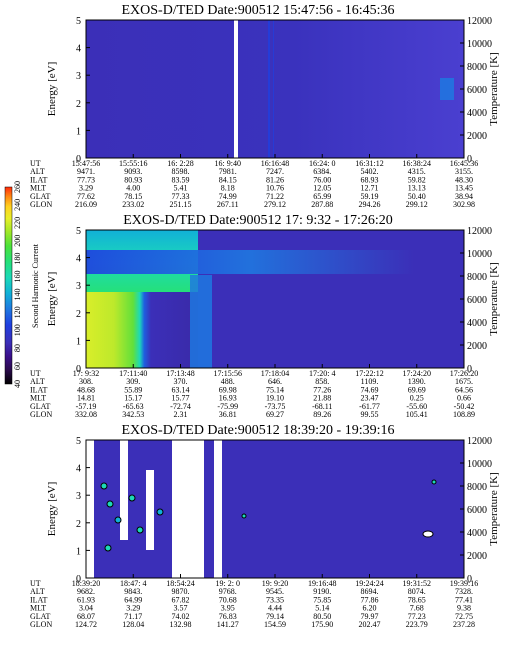 The image size is (505, 649). I want to click on ephemeris-value: 63.14, so click(181, 389).